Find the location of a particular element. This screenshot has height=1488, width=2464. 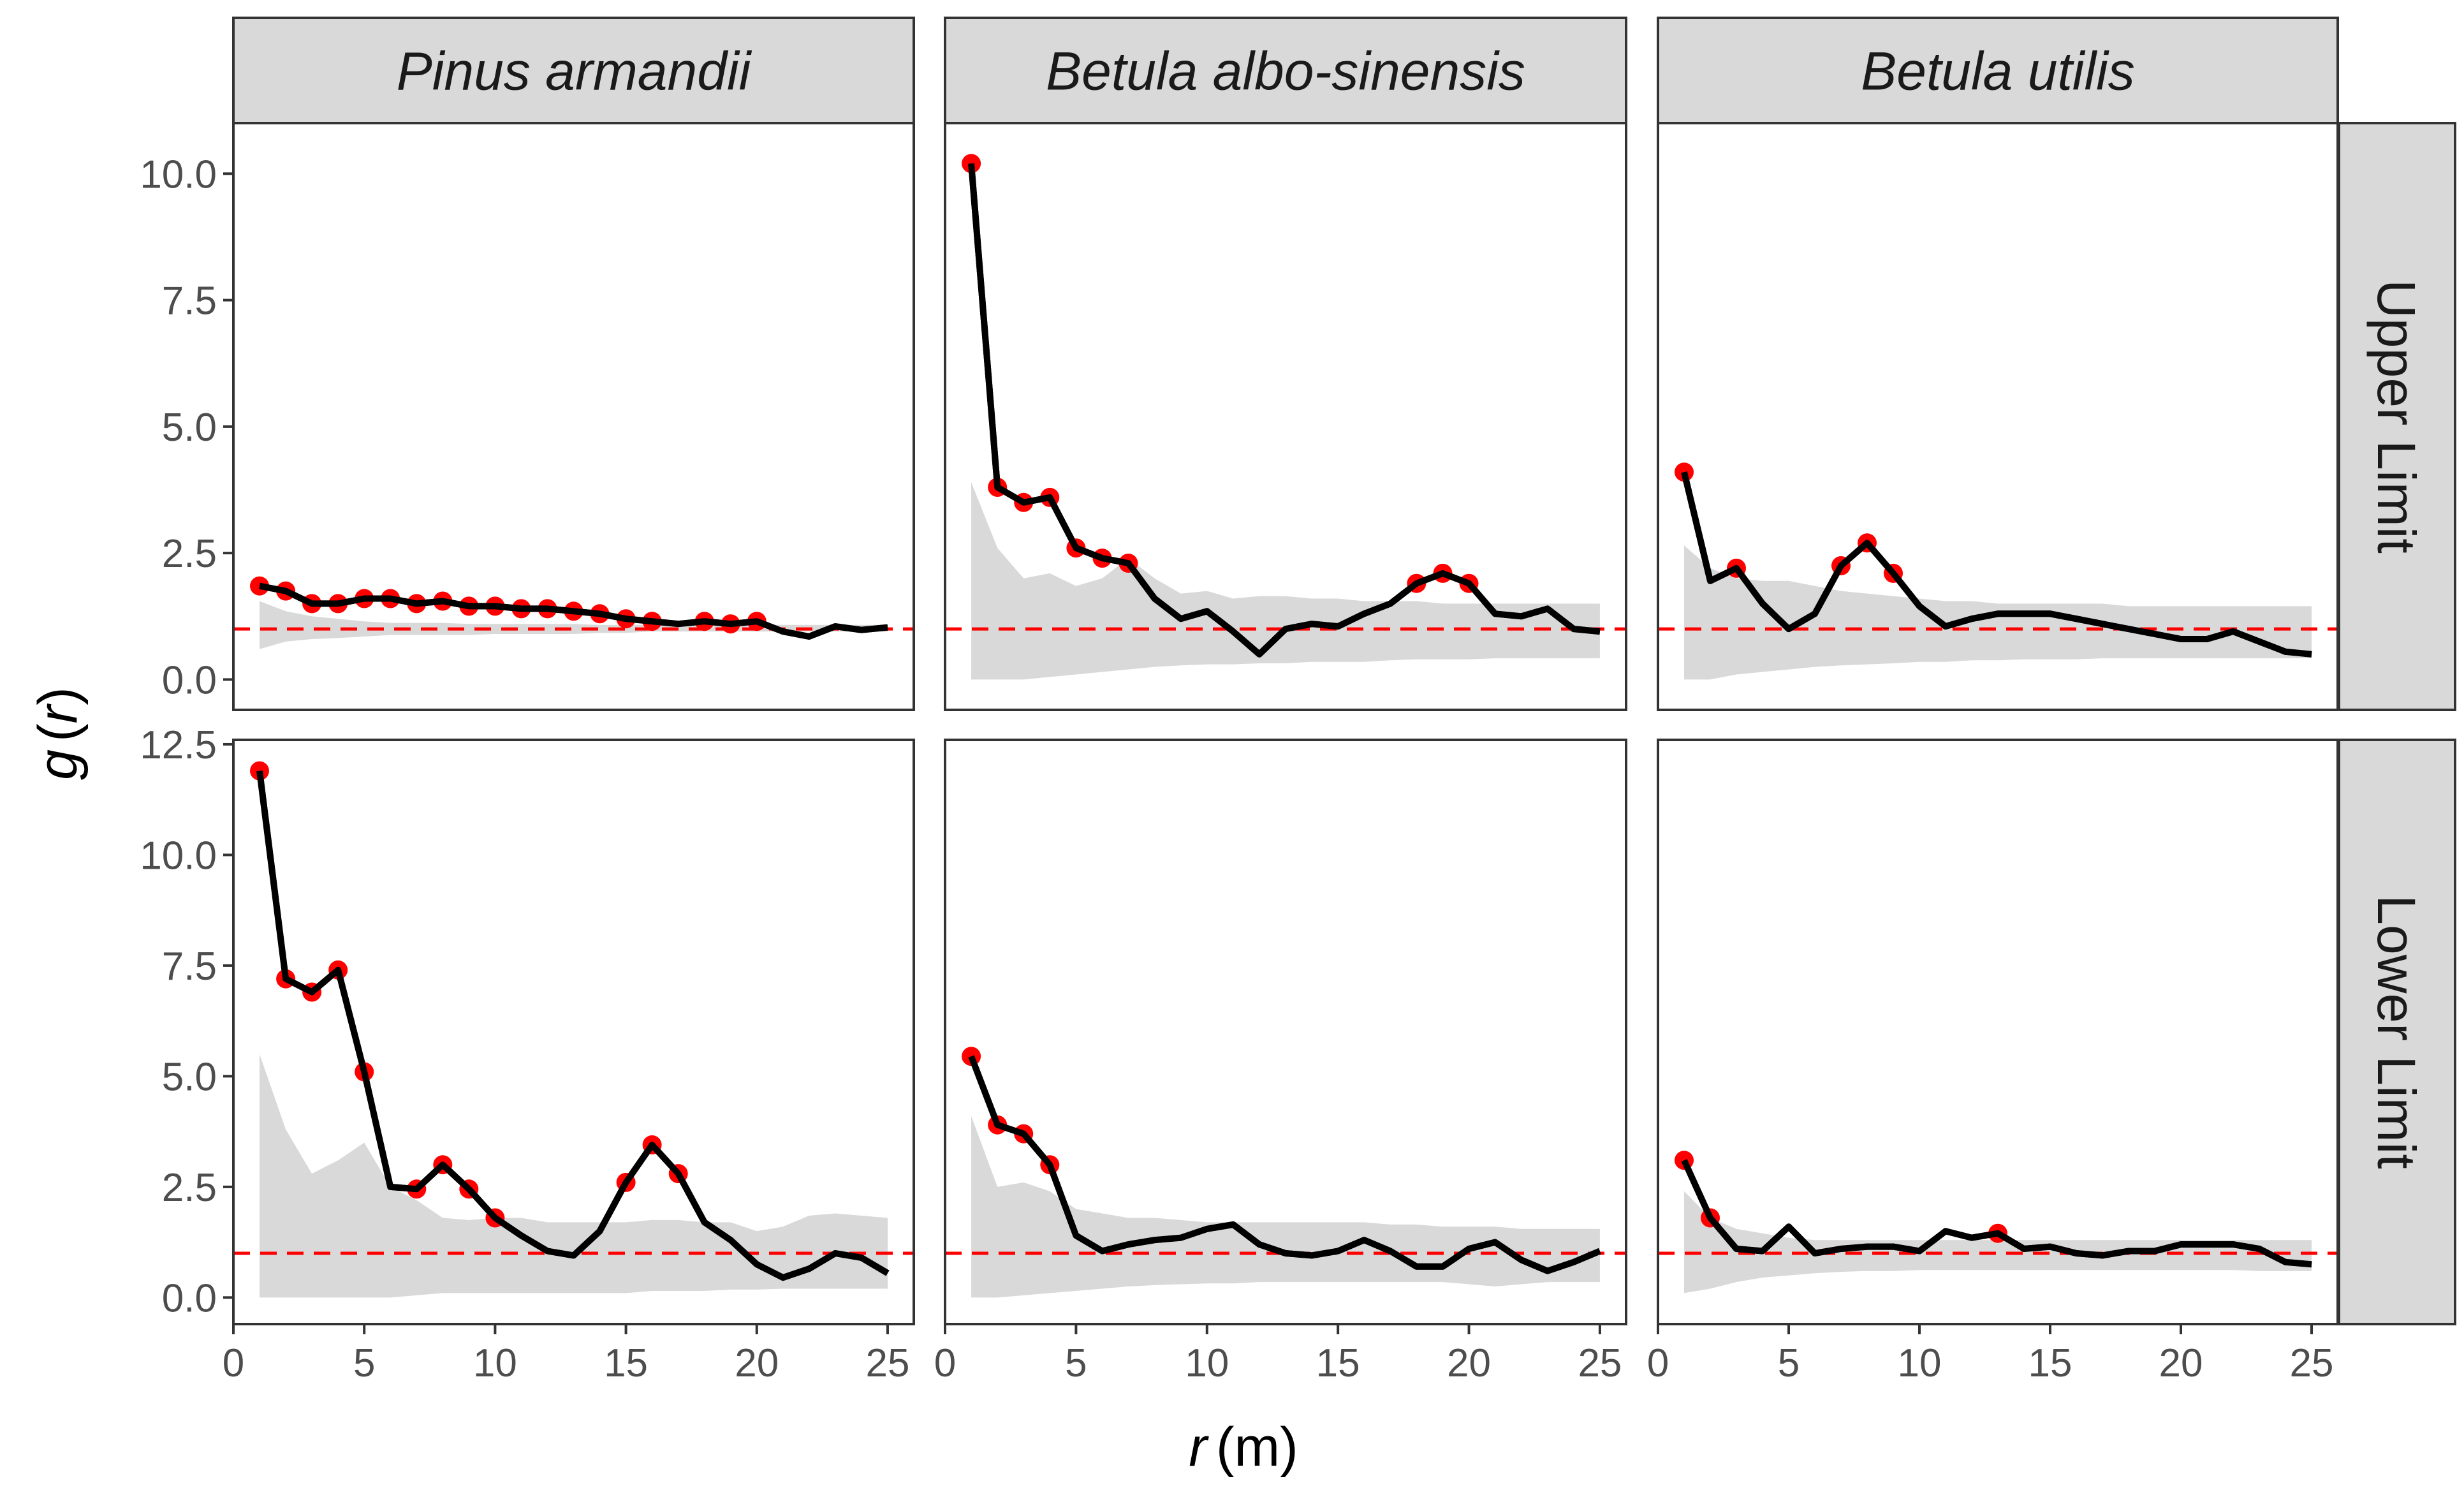

y-axis-variable: g is located at coordinates (58, 764).